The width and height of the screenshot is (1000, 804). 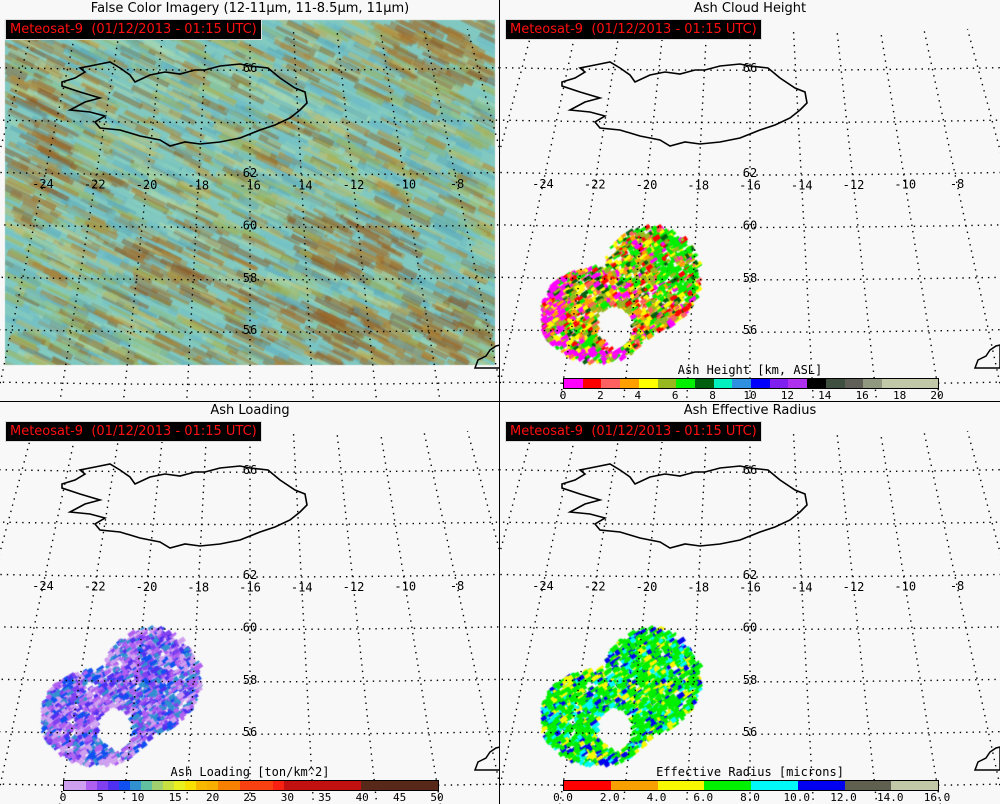 What do you see at coordinates (250, 732) in the screenshot?
I see `latitude-label: 56` at bounding box center [250, 732].